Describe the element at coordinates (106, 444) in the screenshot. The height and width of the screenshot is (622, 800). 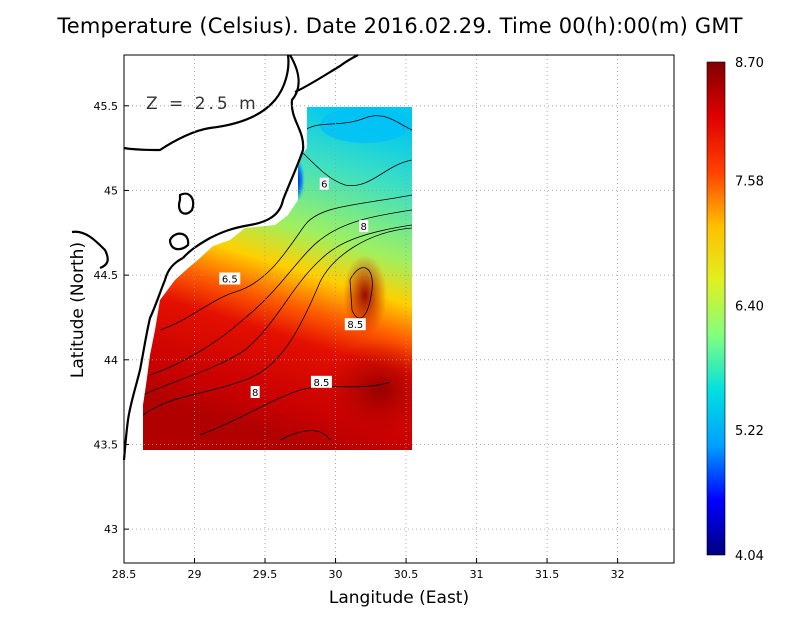
I see `y-tick-label: 43.5` at that location.